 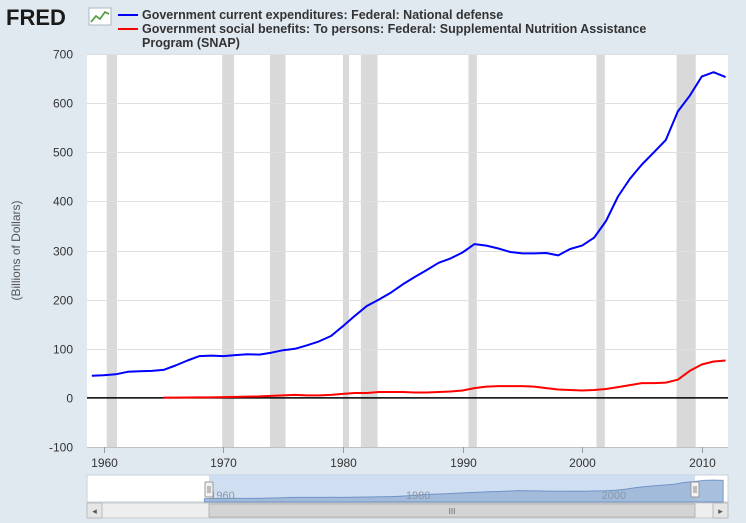 What do you see at coordinates (63, 350) in the screenshot?
I see `y-tick-label: 100` at bounding box center [63, 350].